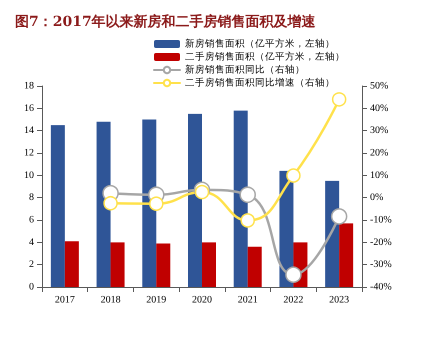 This screenshot has height=341, width=422. I want to click on y2-tick-label: 30%, so click(379, 130).